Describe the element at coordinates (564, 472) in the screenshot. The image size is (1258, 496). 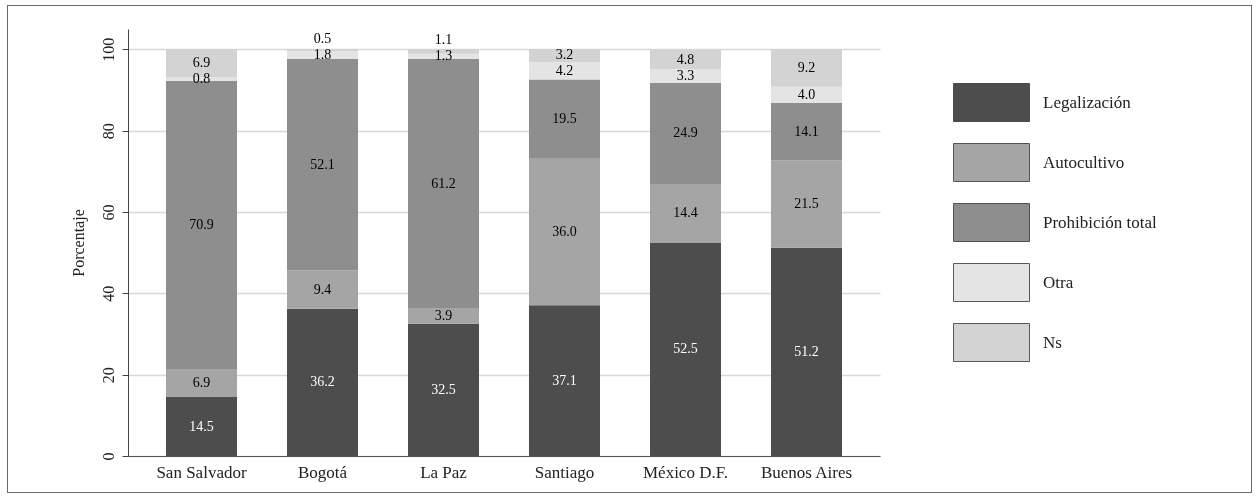
I see `x-tick-label: Santiago` at that location.